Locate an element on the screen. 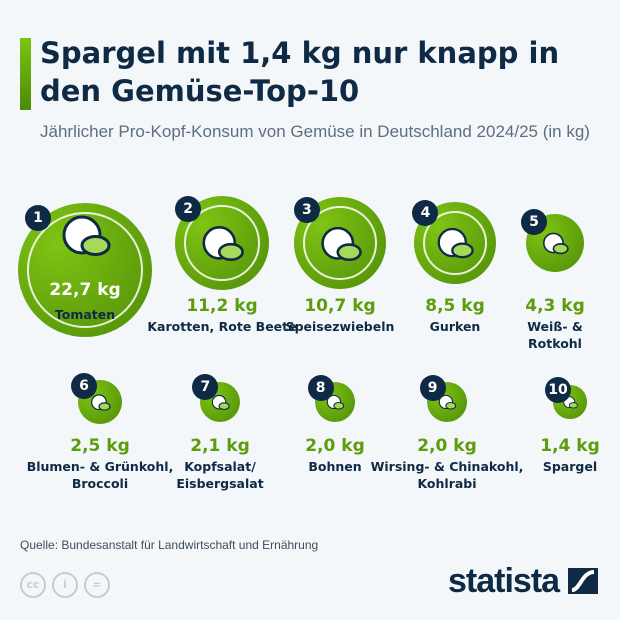 This screenshot has height=620, width=620. category-label: Kopfsalat/ Eisbergsalat is located at coordinates (220, 475).